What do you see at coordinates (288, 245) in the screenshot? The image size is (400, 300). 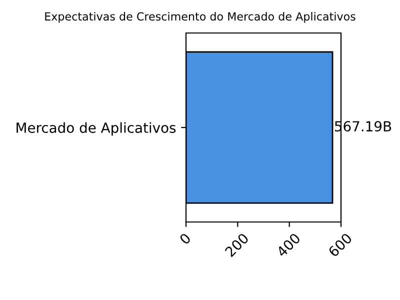 I see `x-tick-label: 400` at bounding box center [288, 245].